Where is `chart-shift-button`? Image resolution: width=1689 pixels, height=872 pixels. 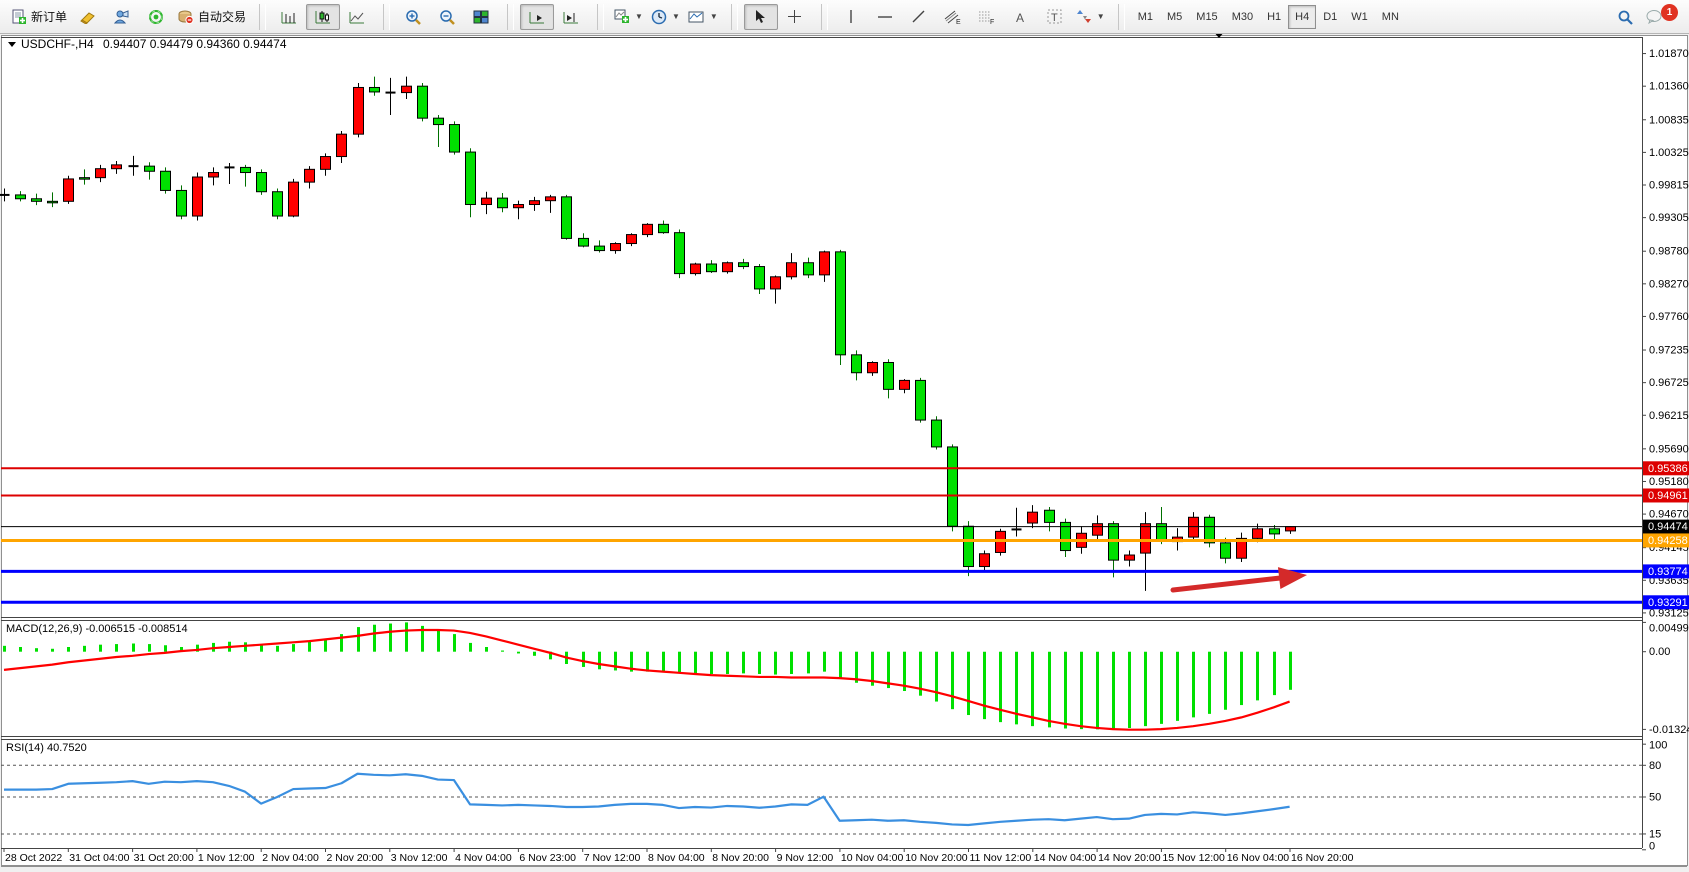
chart-shift-button is located at coordinates (571, 17).